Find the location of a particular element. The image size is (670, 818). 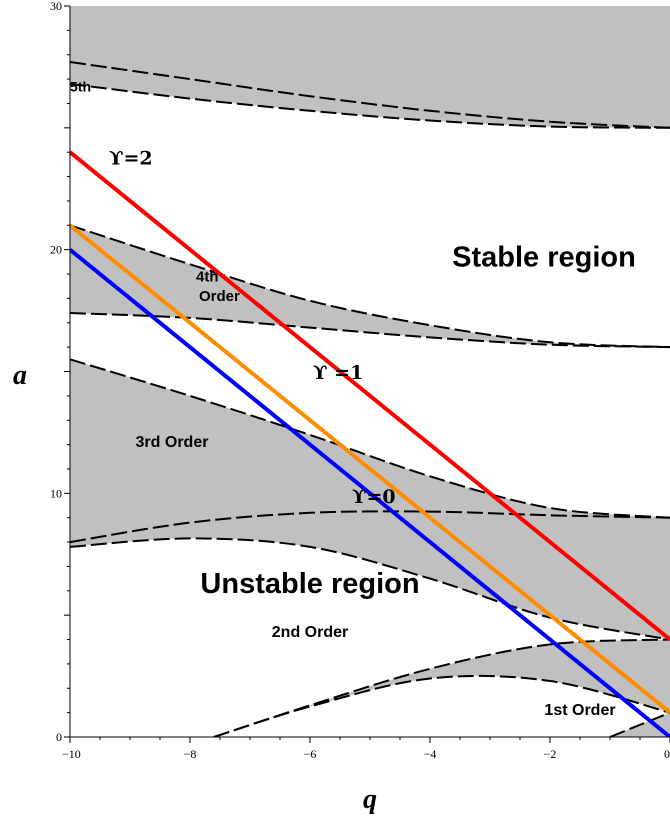

annotation-3: Stable region is located at coordinates (544, 258).